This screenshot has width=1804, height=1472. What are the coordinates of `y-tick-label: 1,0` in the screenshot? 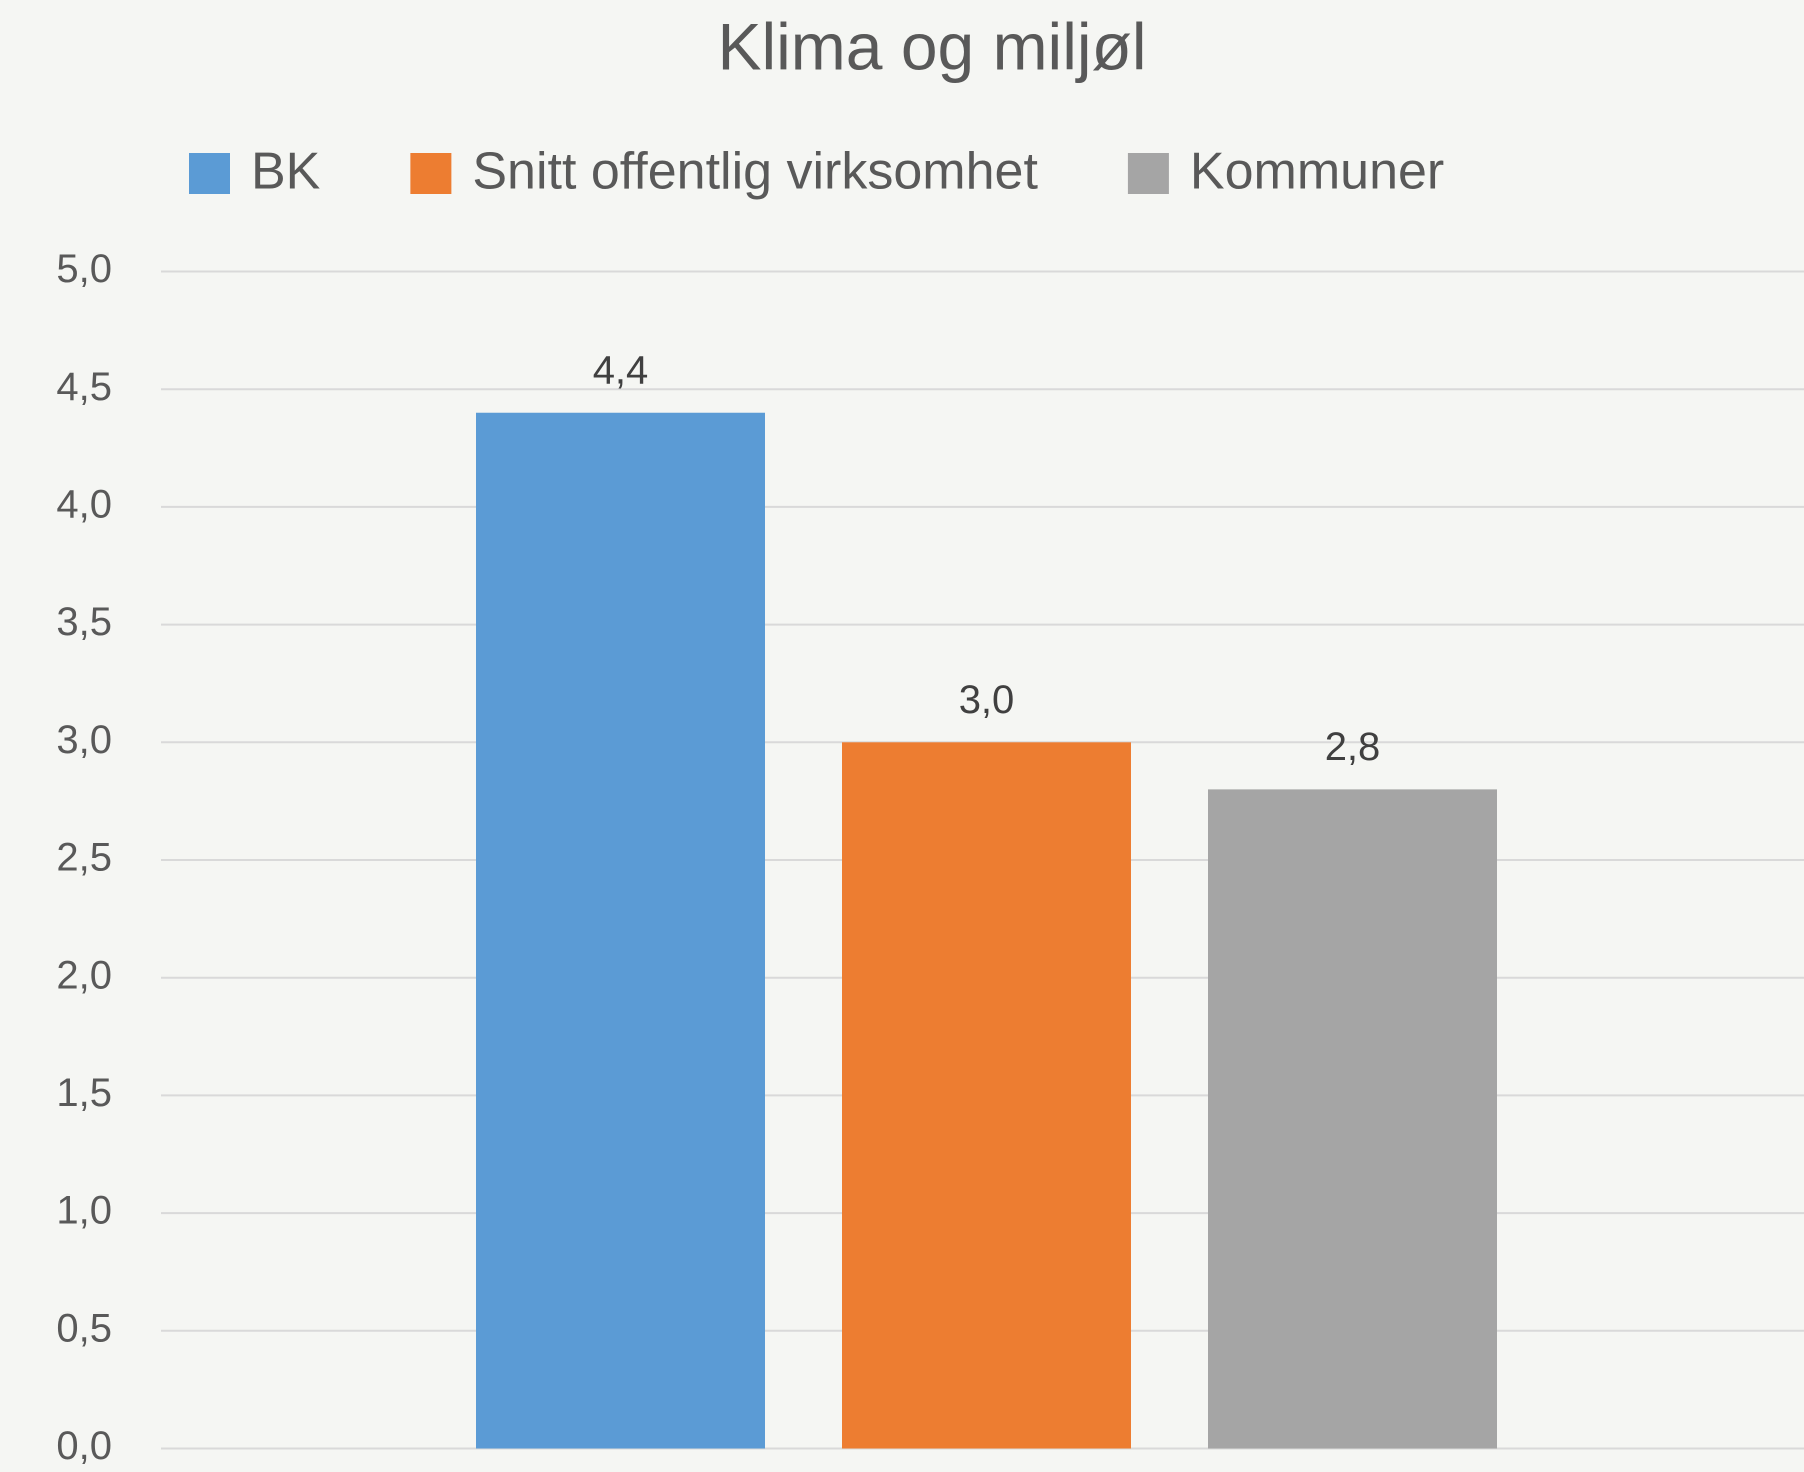 It's located at (84, 1211).